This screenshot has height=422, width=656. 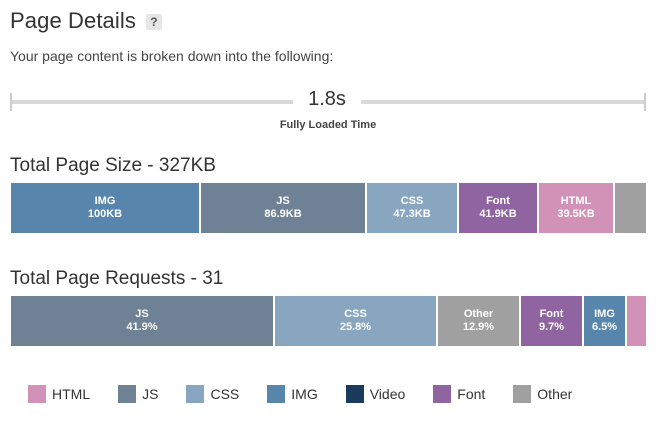 I want to click on size-segment-html: HTML 39.5KB, so click(x=576, y=208).